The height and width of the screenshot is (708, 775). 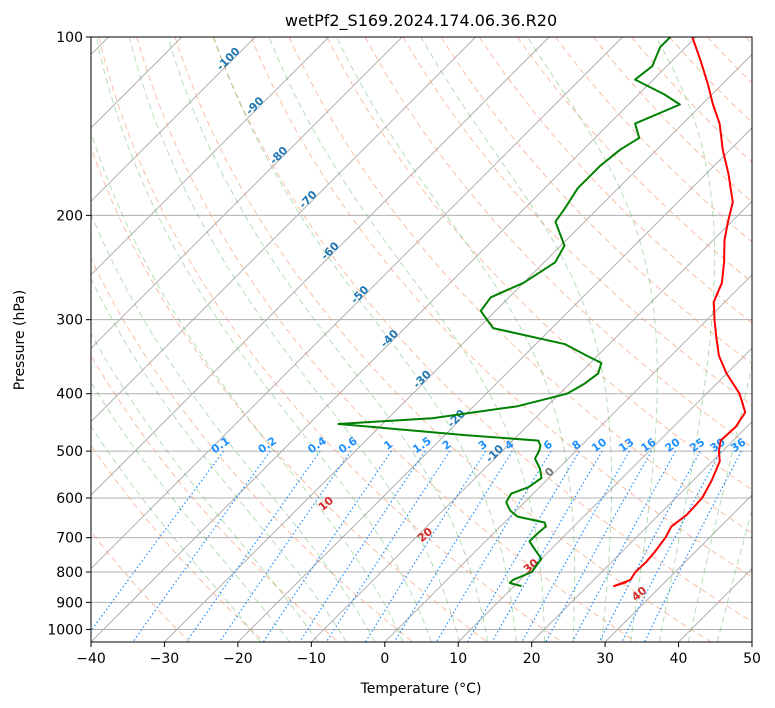 I want to click on x-tick-label: −20, so click(x=238, y=659).